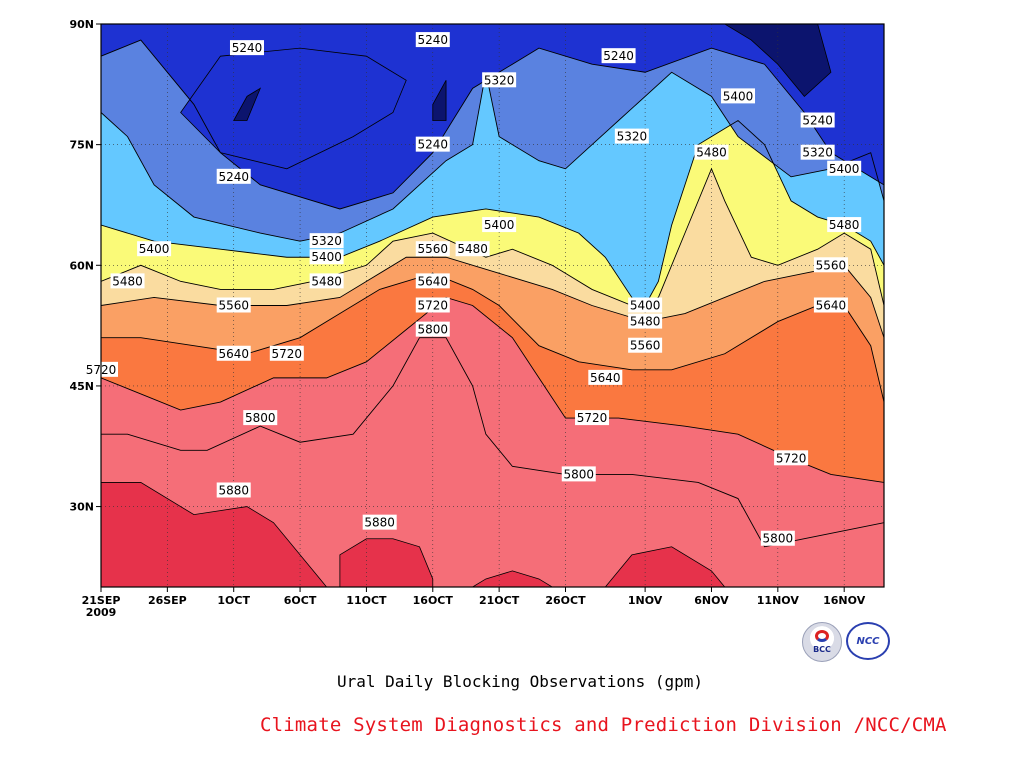 The width and height of the screenshot is (1024, 768). I want to click on contour-label: 5720, so click(432, 305).